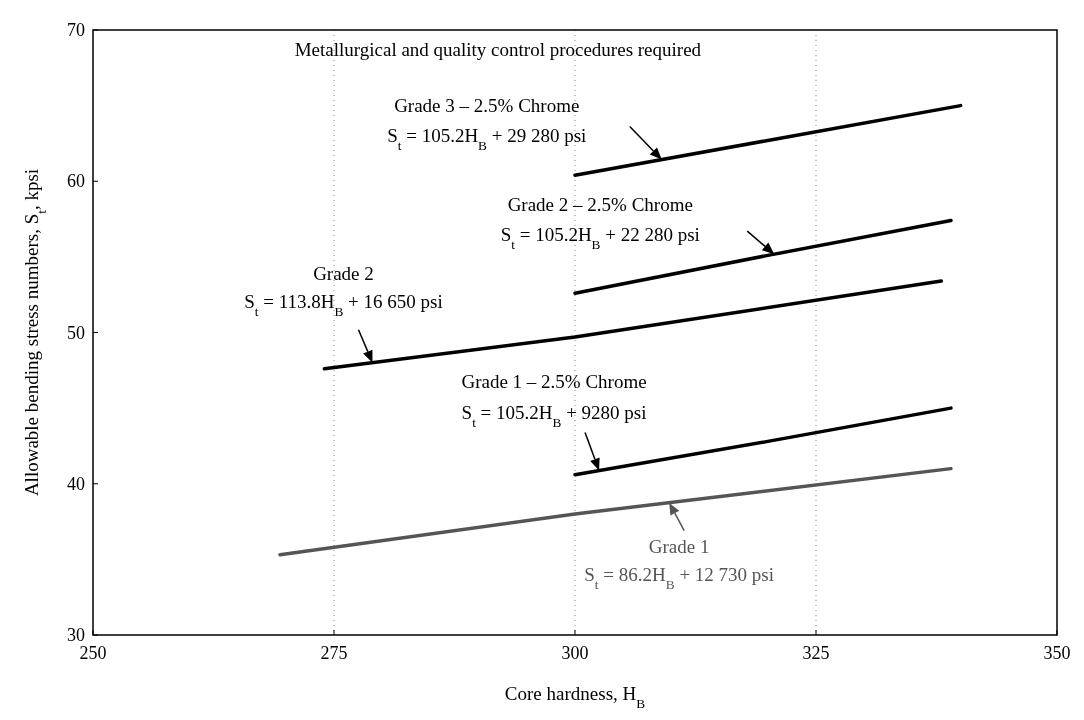 This screenshot has width=1084, height=720. What do you see at coordinates (679, 546) in the screenshot?
I see `annotation: Grade 1` at bounding box center [679, 546].